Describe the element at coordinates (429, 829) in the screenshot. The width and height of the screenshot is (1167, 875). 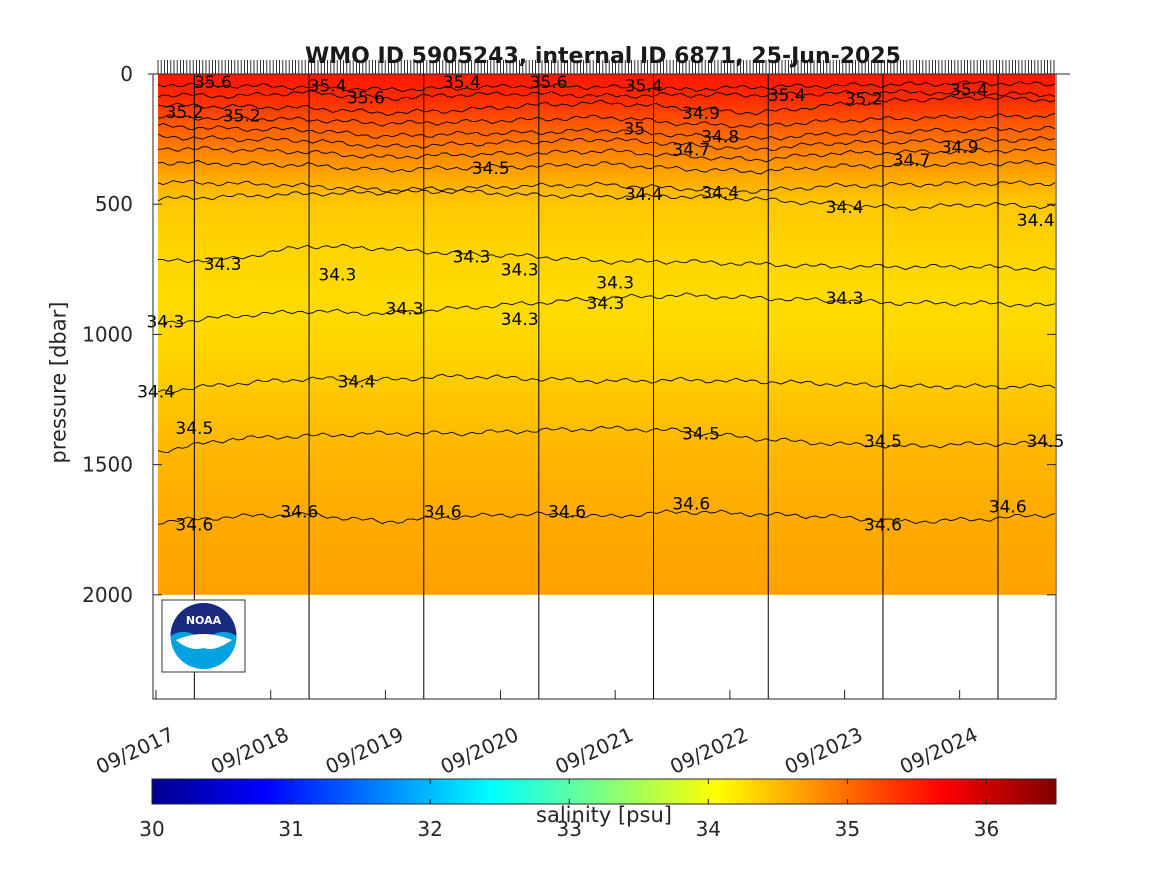
I see `colorbar-tick-label: 32` at that location.